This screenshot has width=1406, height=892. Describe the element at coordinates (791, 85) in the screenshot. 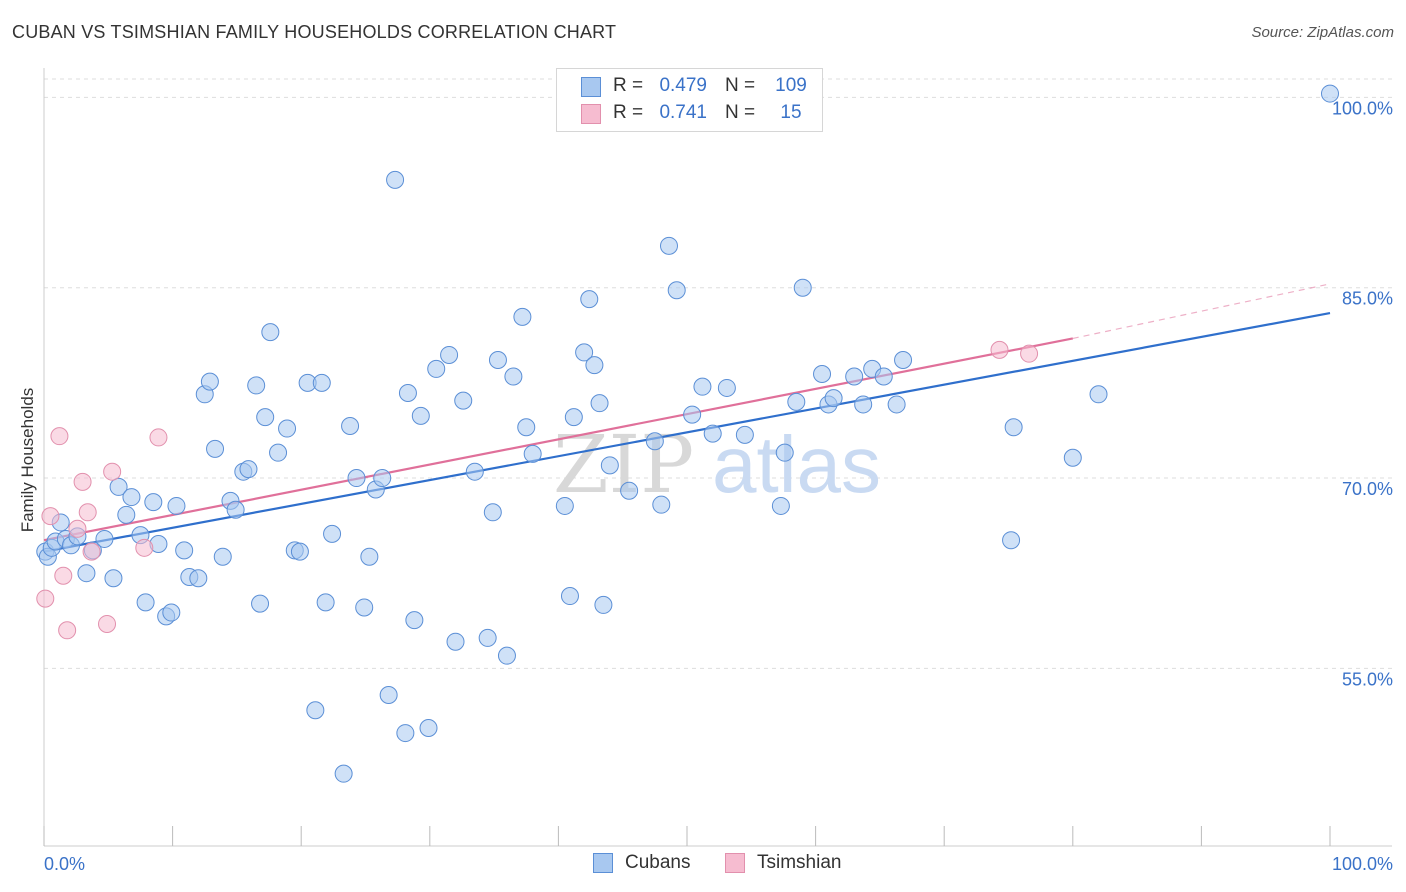

I see `cubans-n-value: 109` at that location.